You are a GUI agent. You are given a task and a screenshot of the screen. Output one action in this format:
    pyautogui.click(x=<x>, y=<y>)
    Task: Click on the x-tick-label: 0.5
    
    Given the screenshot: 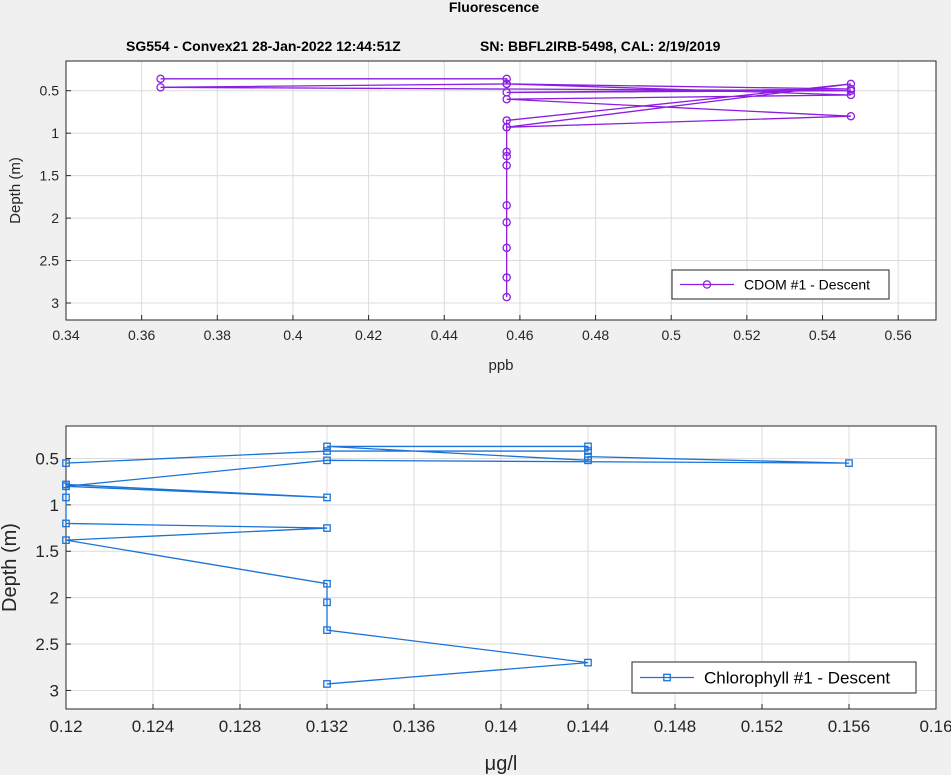 What is the action you would take?
    pyautogui.click(x=671, y=335)
    